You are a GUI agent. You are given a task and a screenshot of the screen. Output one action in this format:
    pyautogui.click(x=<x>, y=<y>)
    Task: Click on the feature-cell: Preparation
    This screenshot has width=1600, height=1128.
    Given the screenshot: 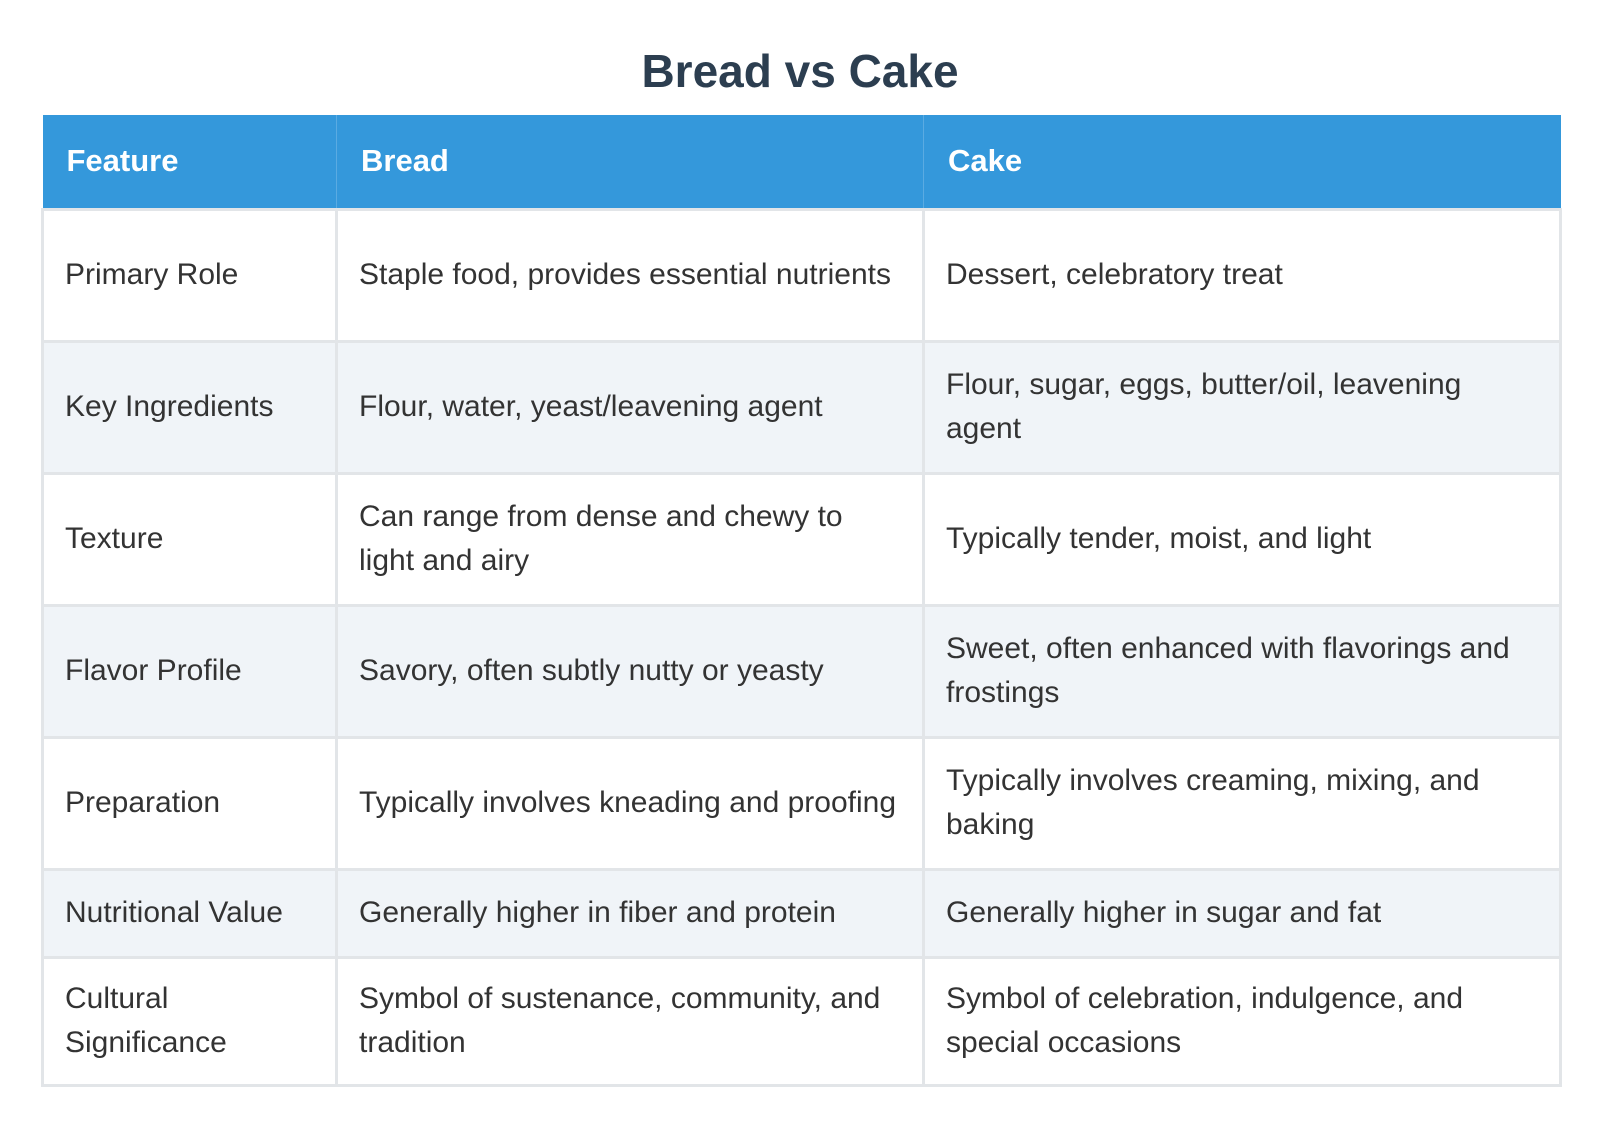 What is the action you would take?
    pyautogui.click(x=189, y=803)
    